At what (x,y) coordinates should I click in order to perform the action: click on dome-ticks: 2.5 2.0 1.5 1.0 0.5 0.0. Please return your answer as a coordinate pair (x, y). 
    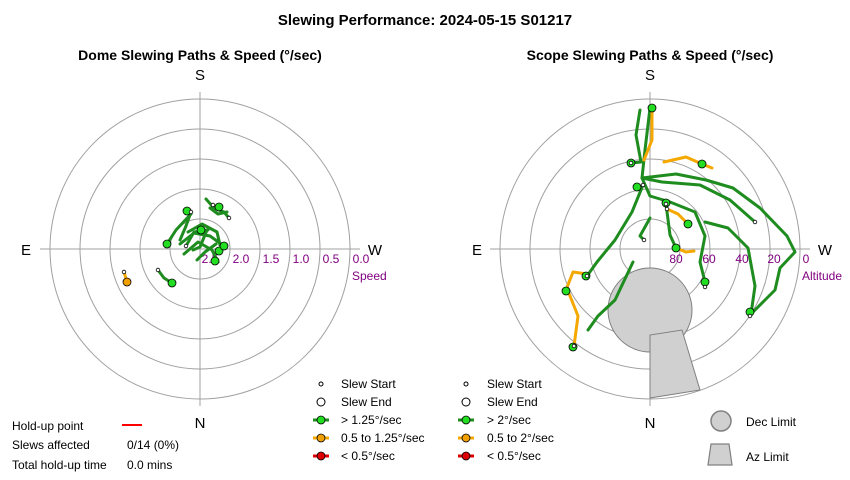
    Looking at the image, I should click on (286, 259).